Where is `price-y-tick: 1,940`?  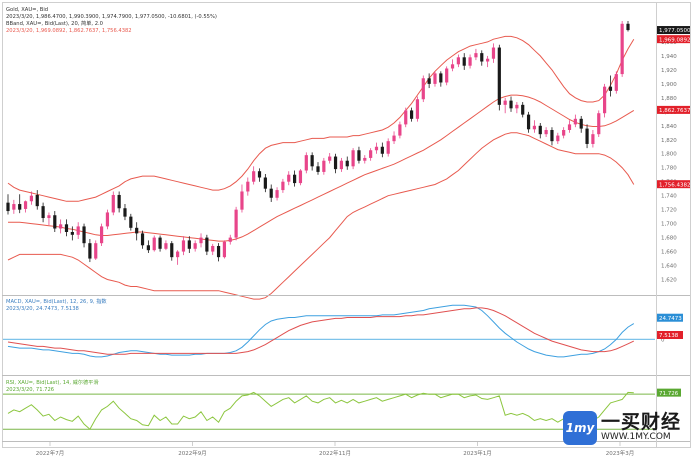
price-y-tick: 1,940 is located at coordinates (669, 57).